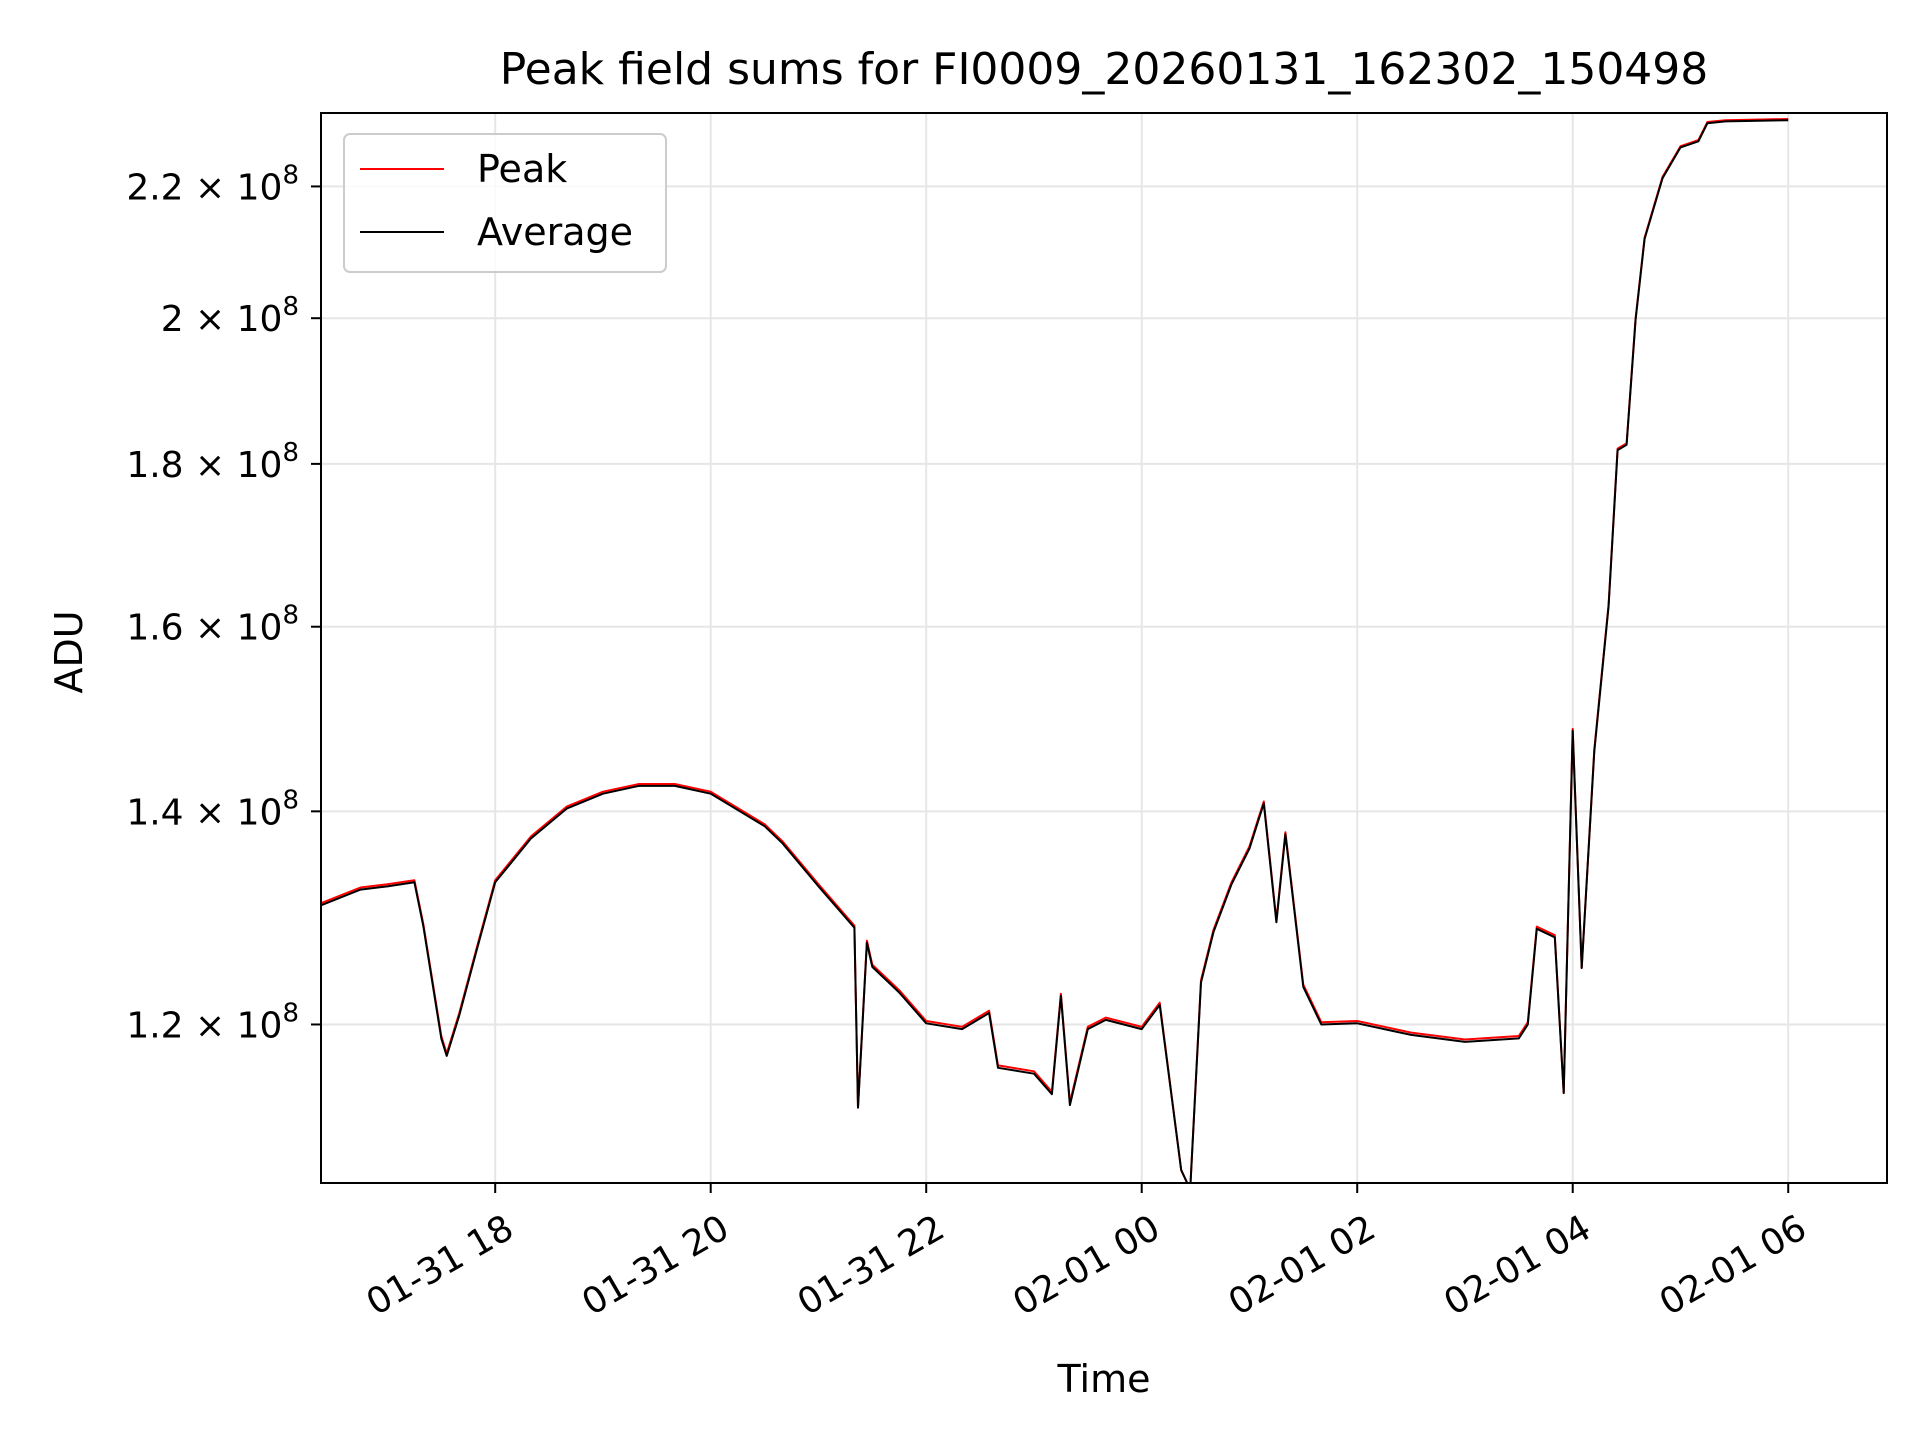 The width and height of the screenshot is (1920, 1440). What do you see at coordinates (212, 809) in the screenshot?
I see `y-tick-label: 1.4 × 108` at bounding box center [212, 809].